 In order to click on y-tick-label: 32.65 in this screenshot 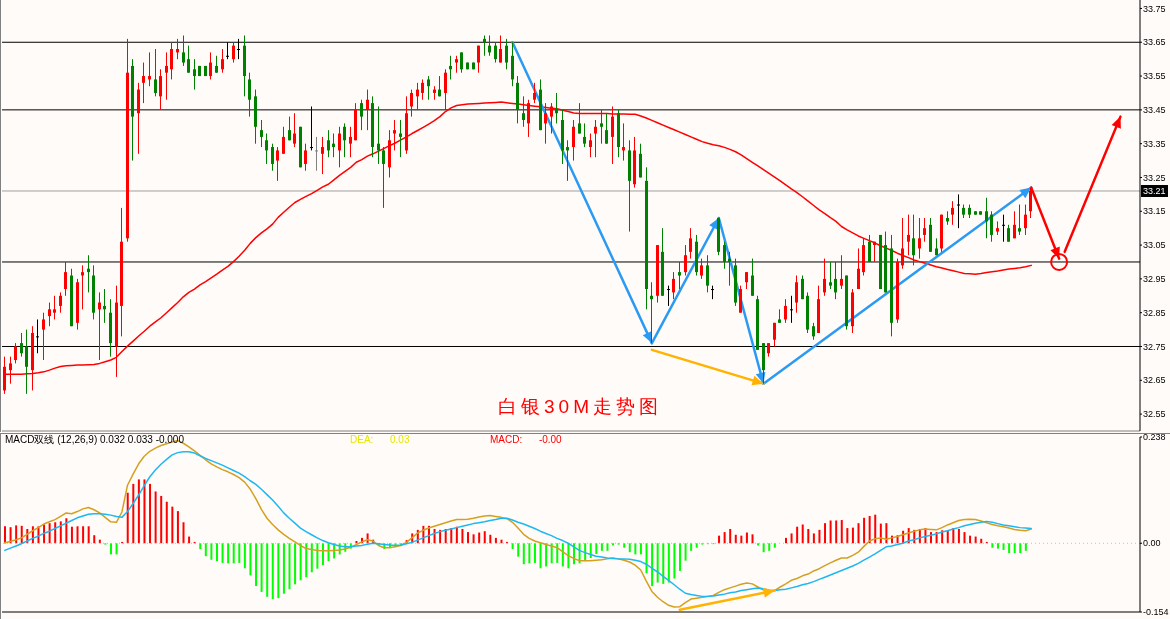, I will do `click(1154, 380)`.